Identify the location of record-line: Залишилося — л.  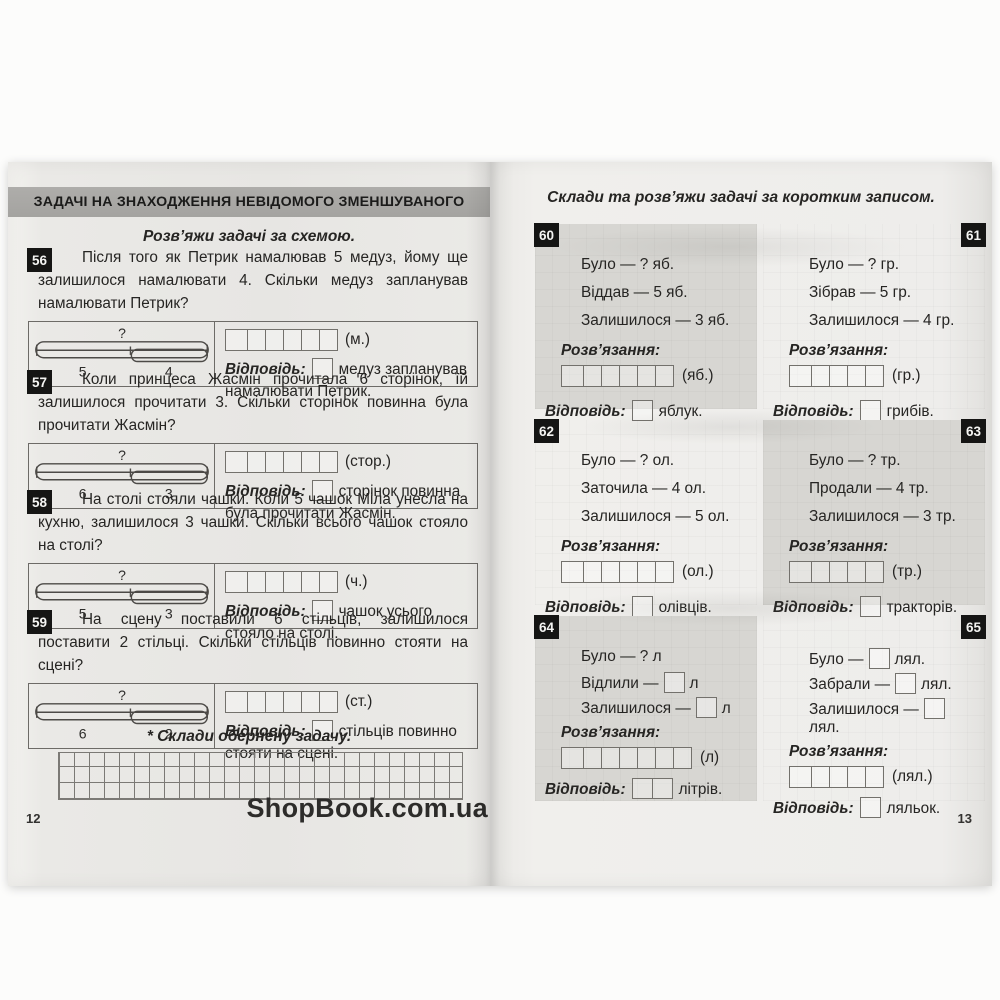
(666, 707).